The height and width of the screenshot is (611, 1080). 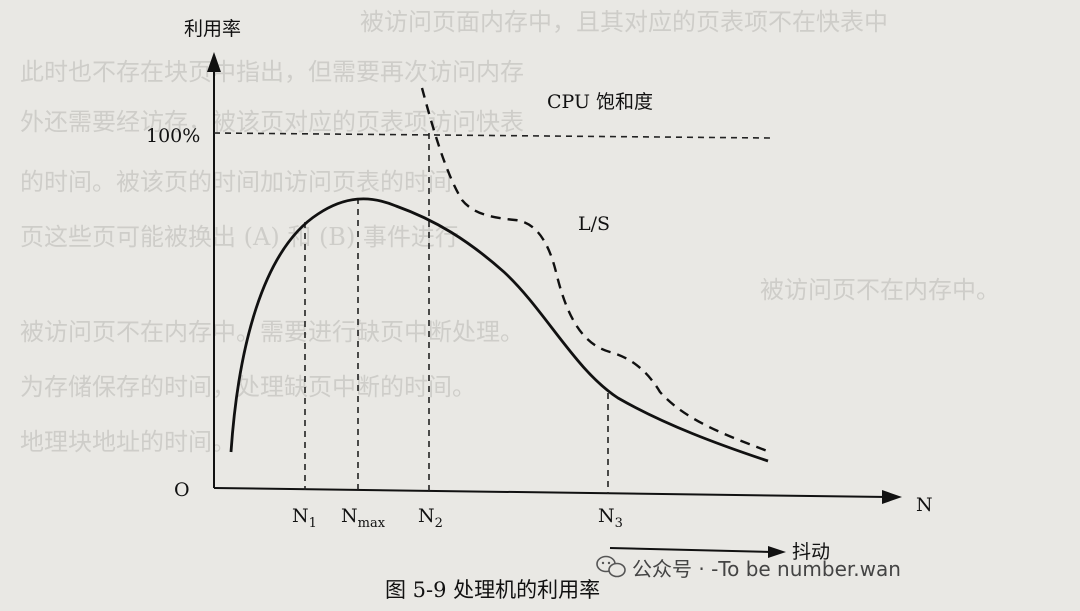 I want to click on thrashing-label: 抖动, so click(x=811, y=552).